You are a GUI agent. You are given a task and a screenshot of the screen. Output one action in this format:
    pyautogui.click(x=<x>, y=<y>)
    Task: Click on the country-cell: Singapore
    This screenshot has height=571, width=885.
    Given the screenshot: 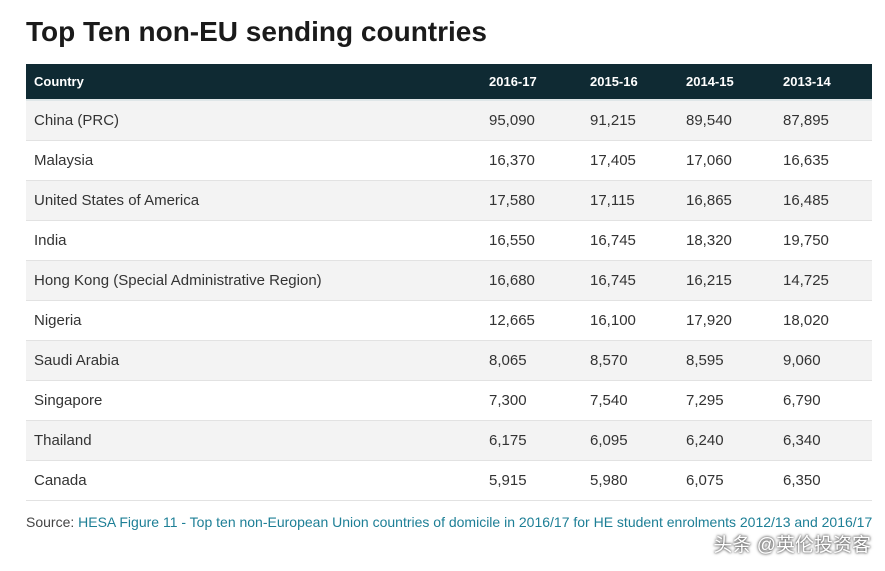 What is the action you would take?
    pyautogui.click(x=68, y=400)
    